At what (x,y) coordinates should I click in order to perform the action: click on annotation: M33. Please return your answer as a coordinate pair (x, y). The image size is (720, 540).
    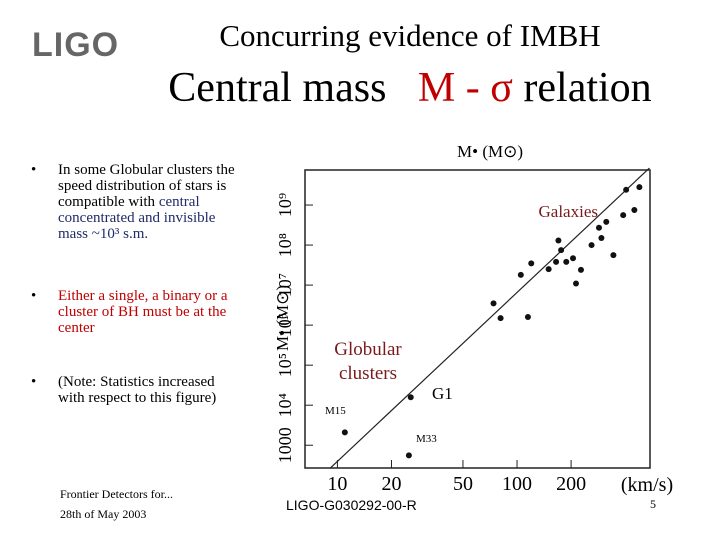
    Looking at the image, I should click on (426, 439).